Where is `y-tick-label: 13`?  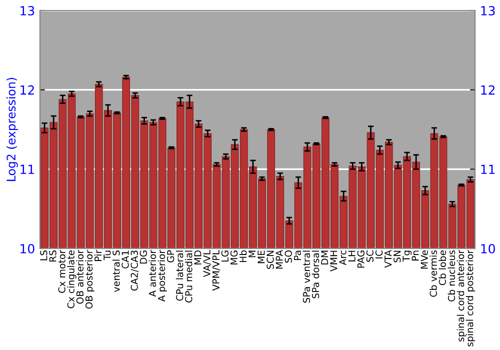 y-tick-label: 13 is located at coordinates (27, 11).